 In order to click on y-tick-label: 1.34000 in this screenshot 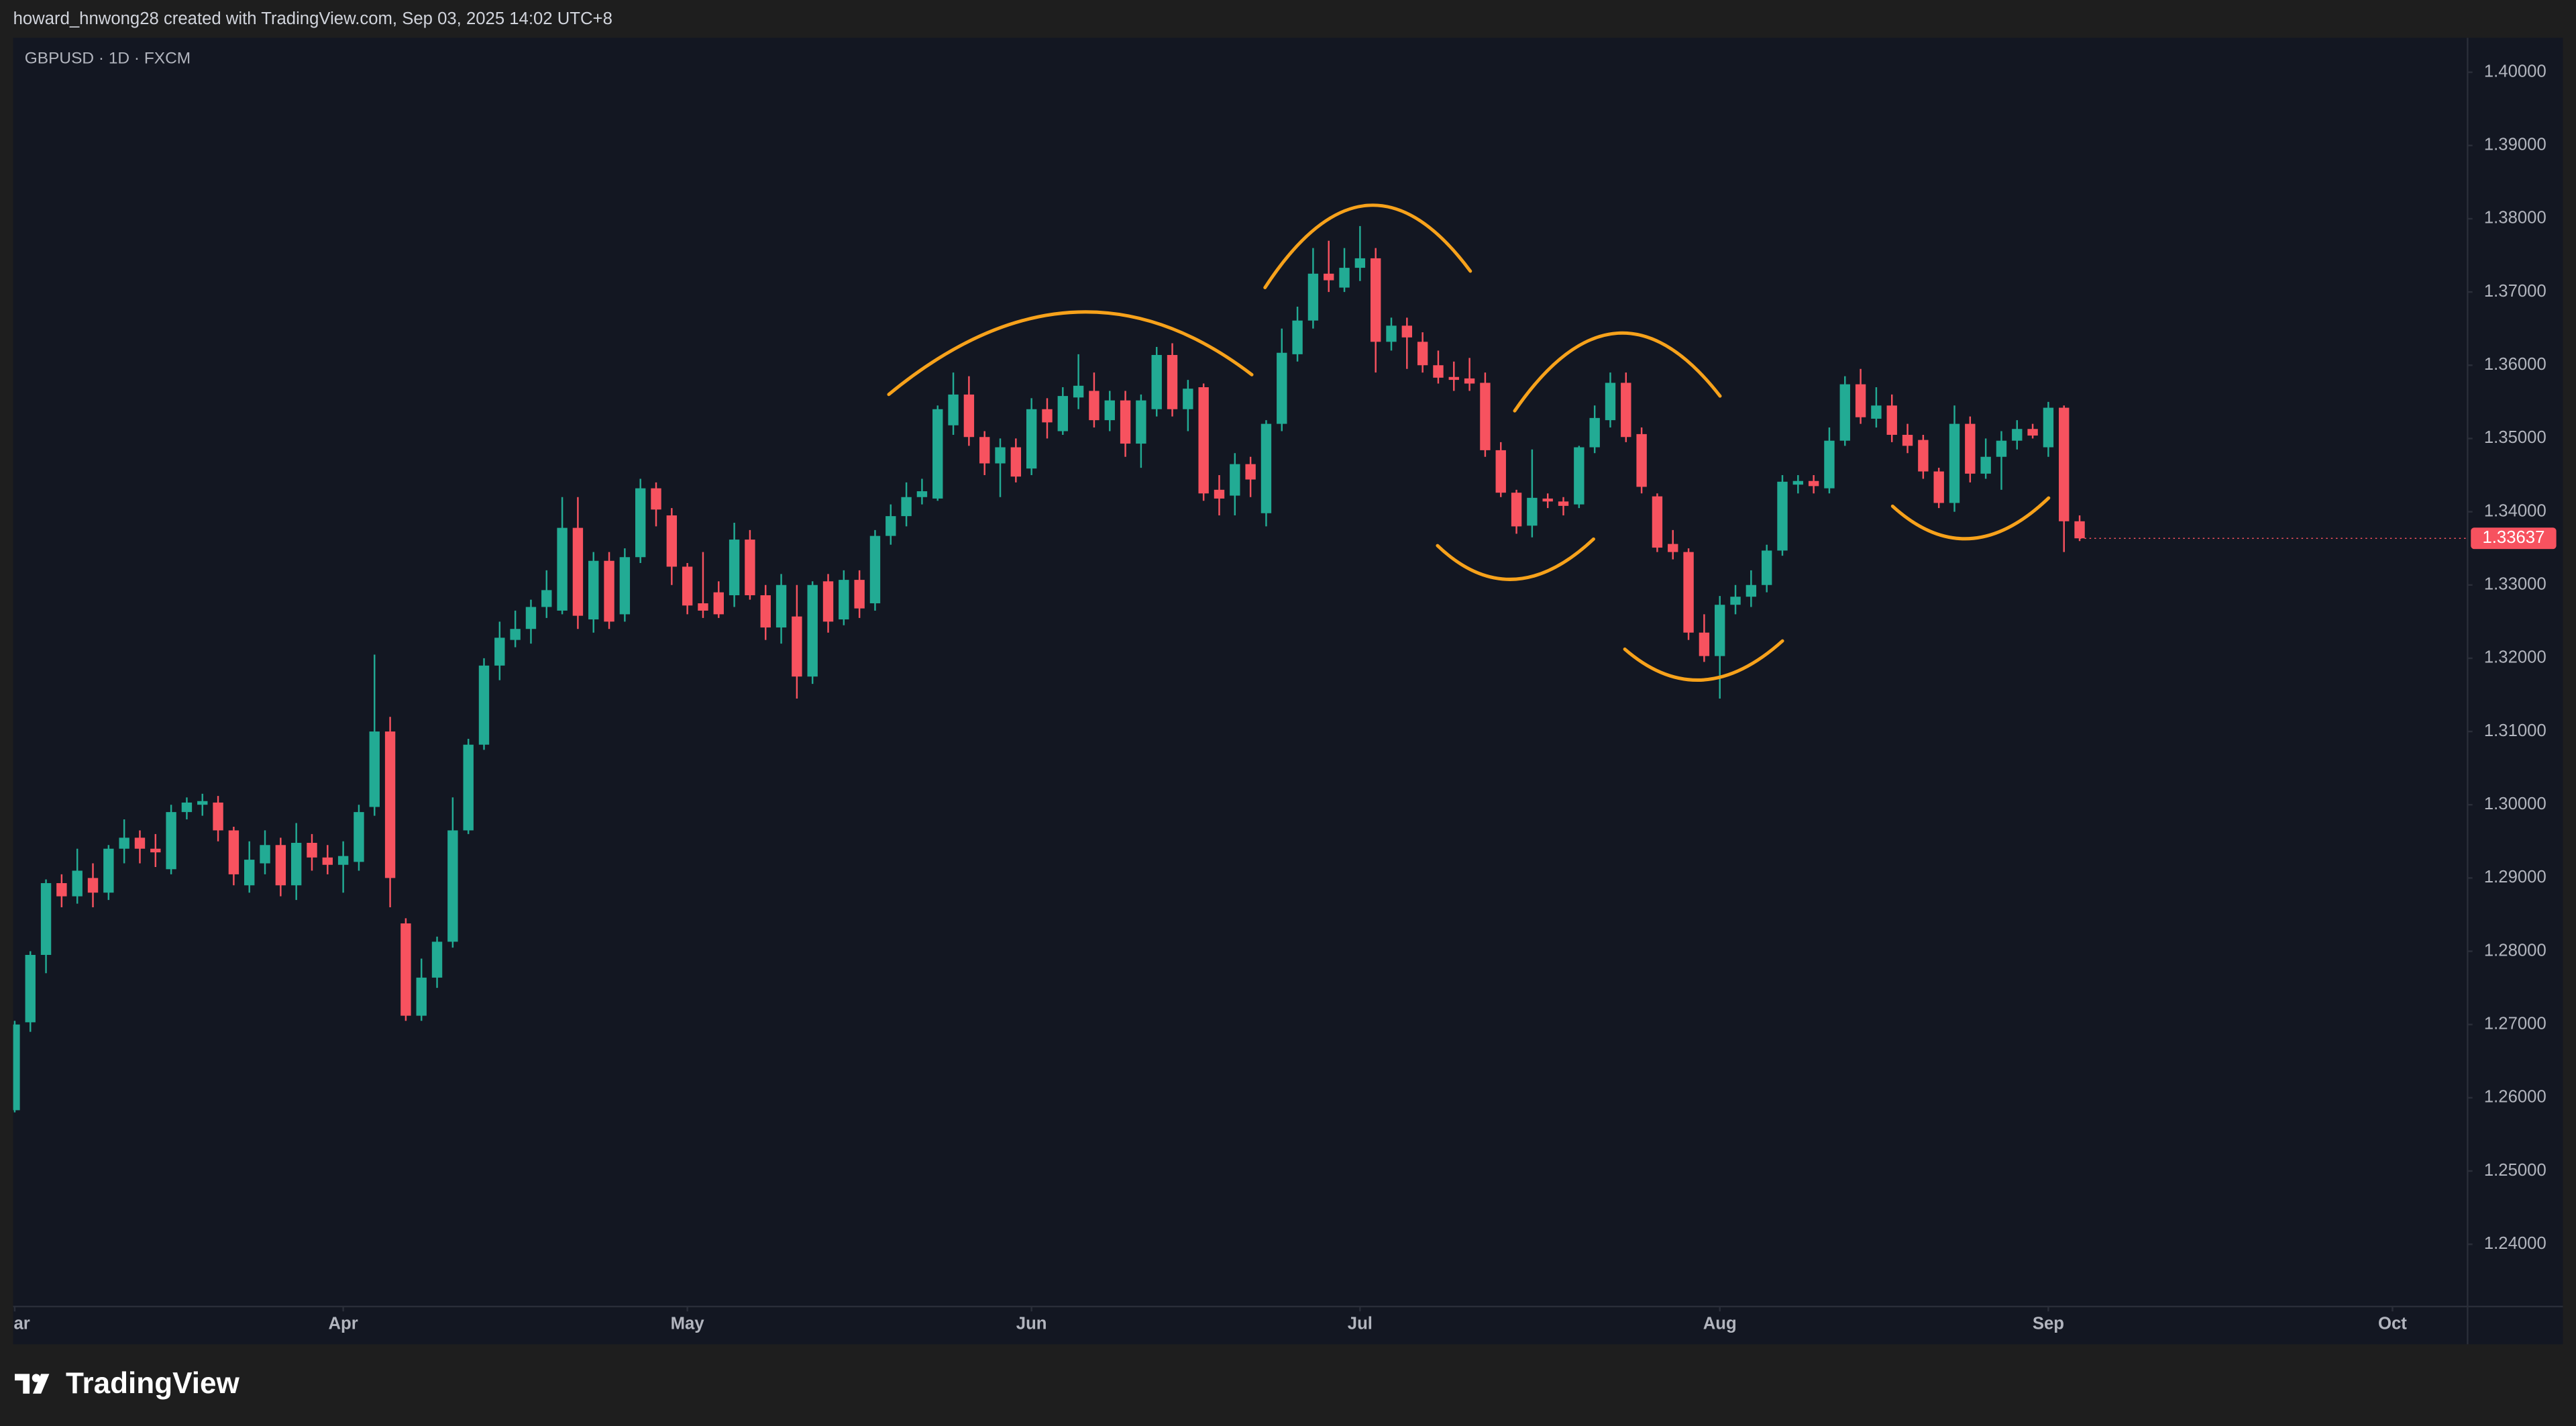, I will do `click(2515, 511)`.